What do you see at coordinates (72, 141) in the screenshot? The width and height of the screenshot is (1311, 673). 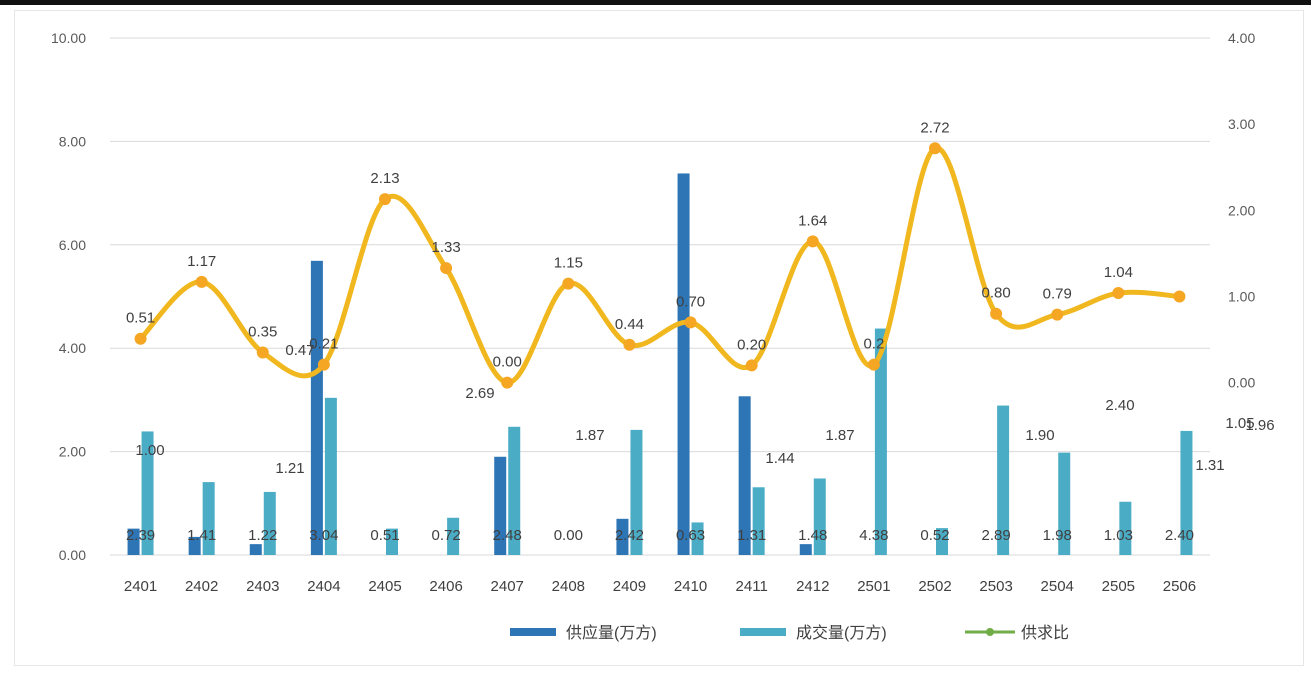 I see `left-axis-tick: 8.00` at bounding box center [72, 141].